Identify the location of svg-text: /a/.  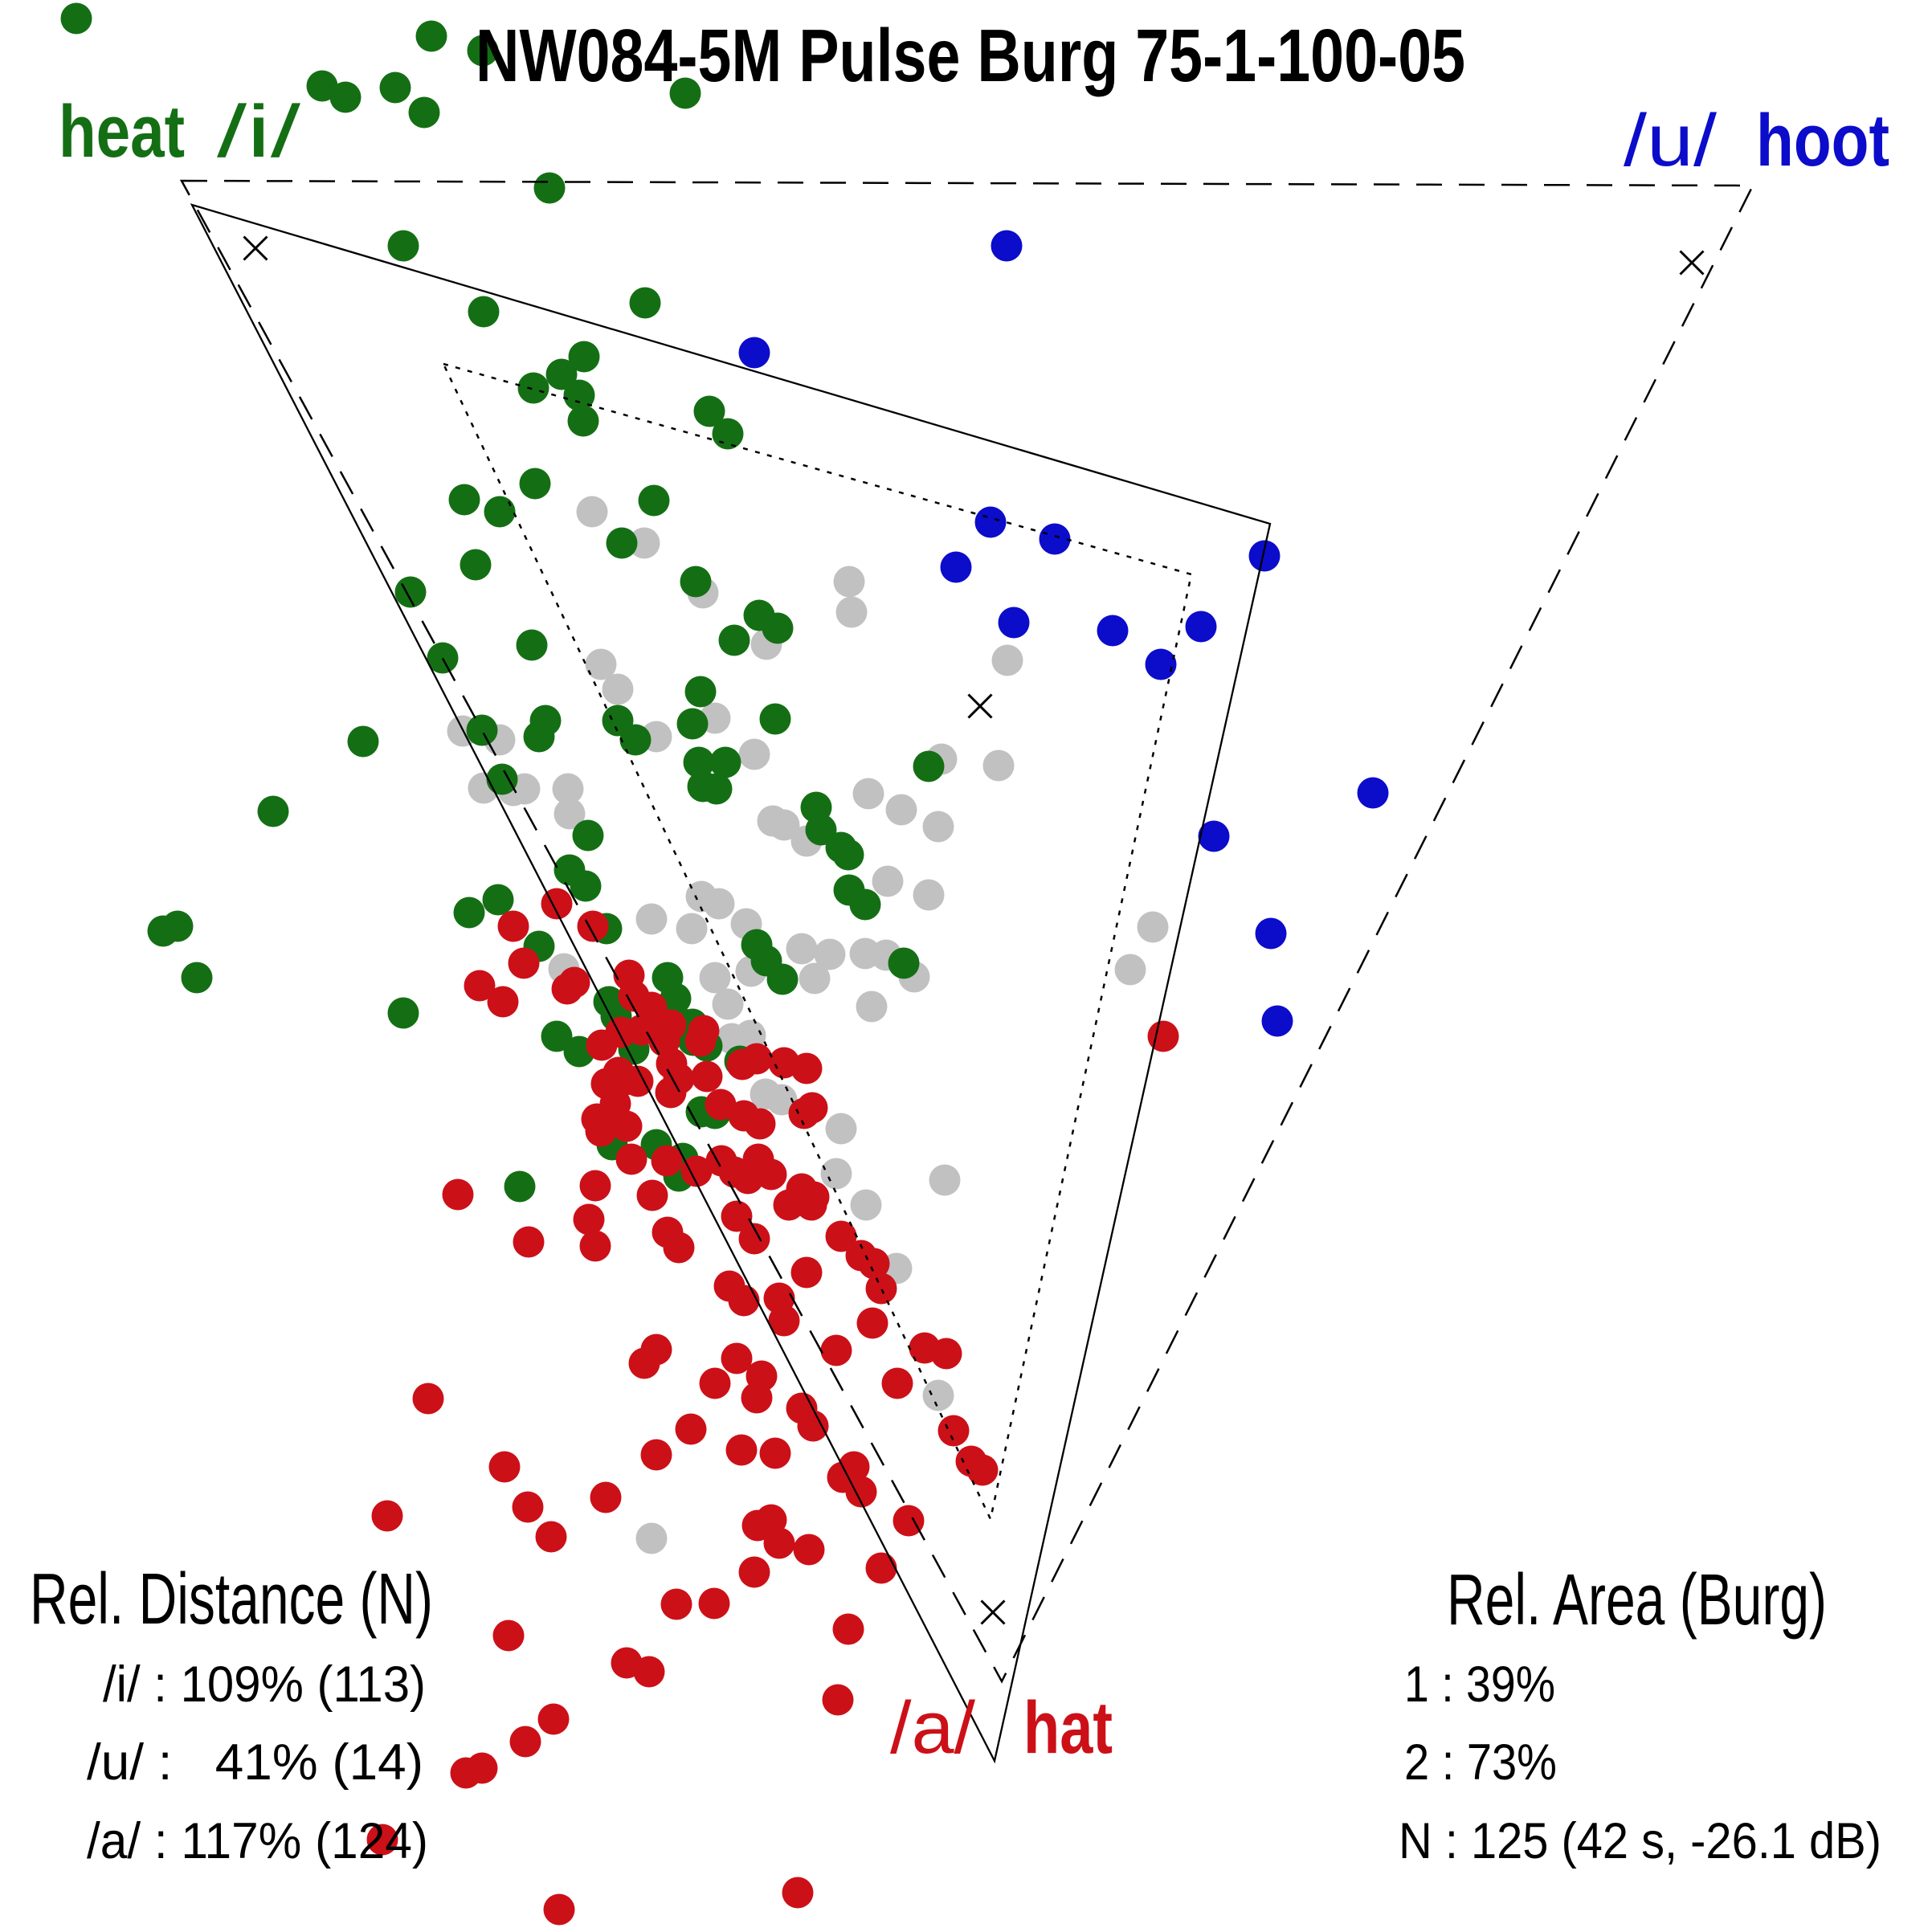
(933, 1728).